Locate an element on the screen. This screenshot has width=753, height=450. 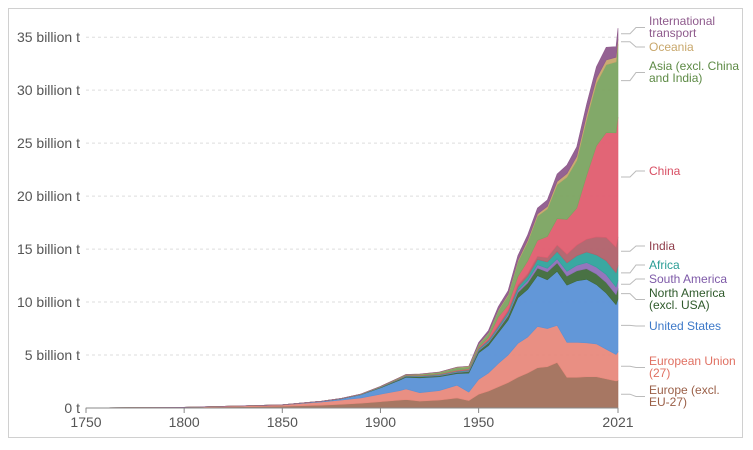
y-tick-label: 15 billion t is located at coordinates (48, 249).